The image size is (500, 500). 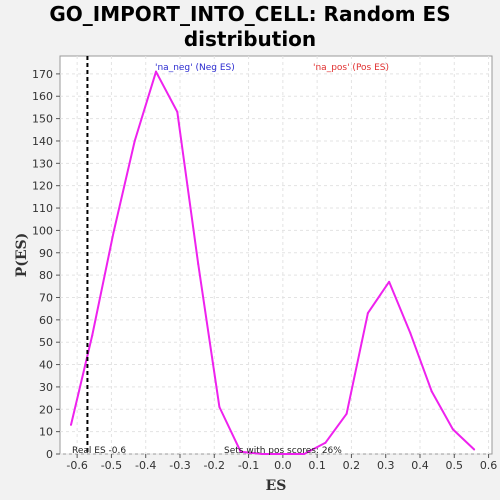 I want to click on x-tick-label: 0.5, so click(x=455, y=465).